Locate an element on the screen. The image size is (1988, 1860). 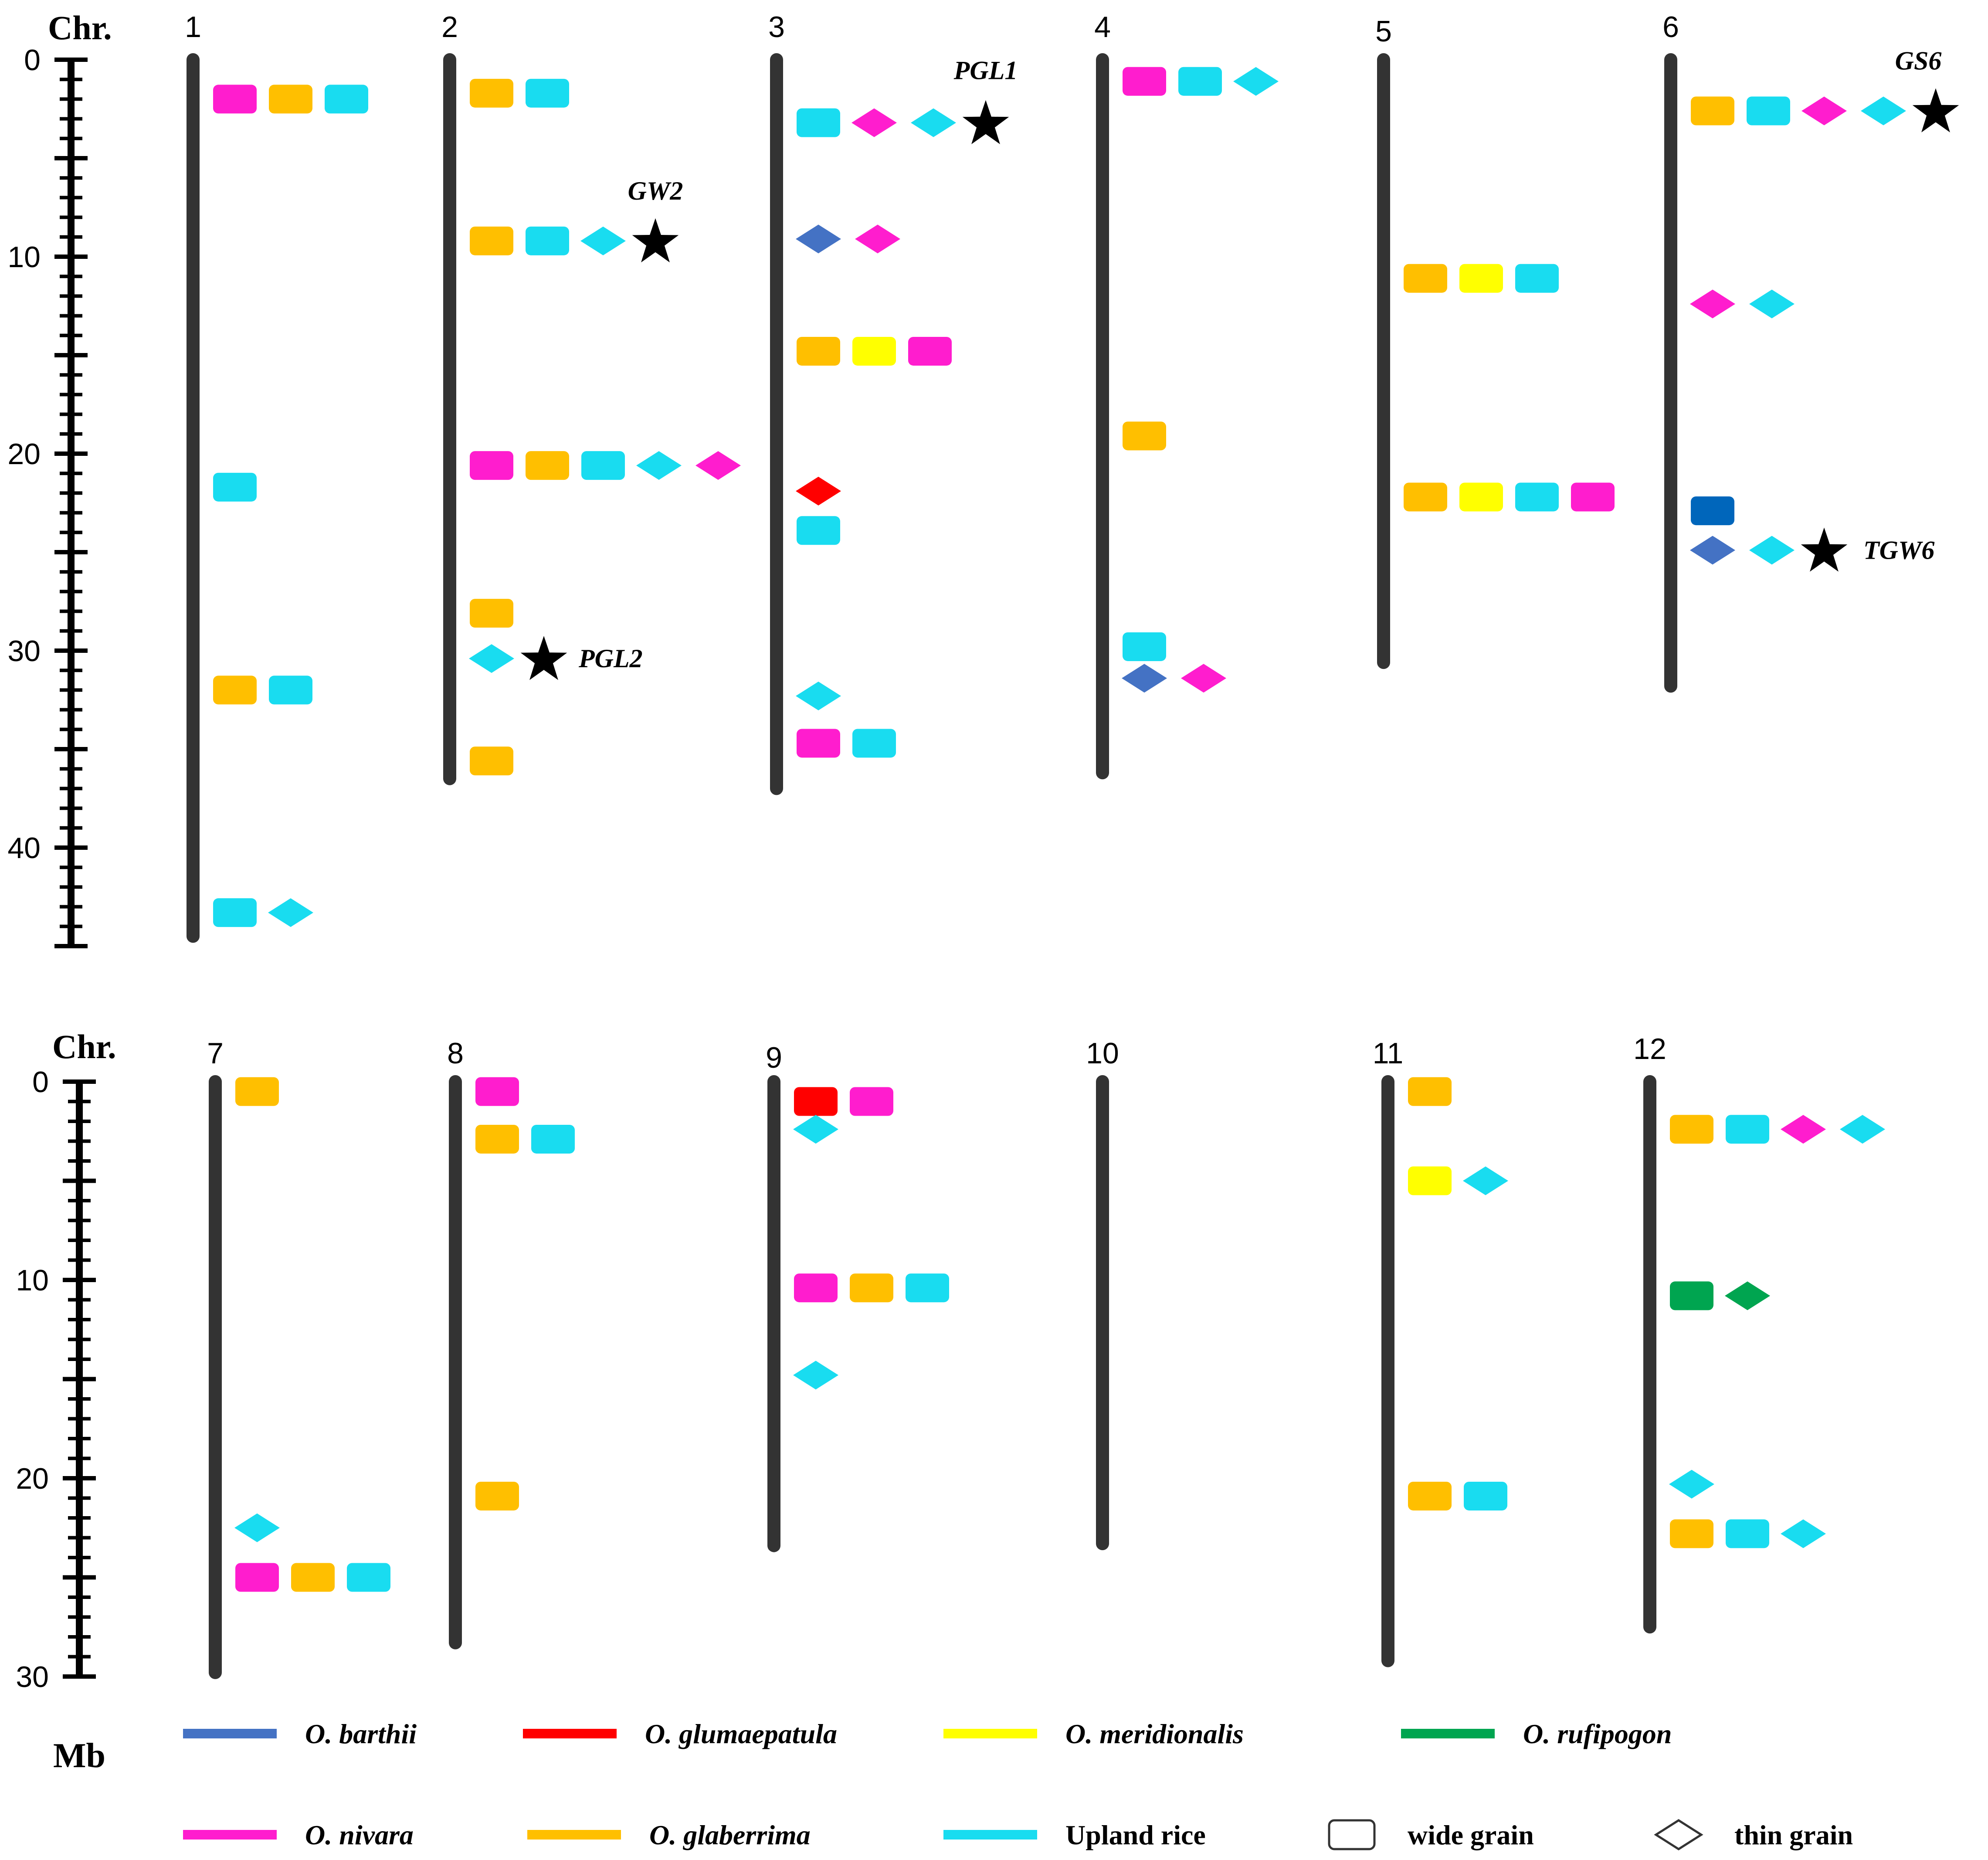
legend-label: O. rufipogon is located at coordinates (1597, 1733).